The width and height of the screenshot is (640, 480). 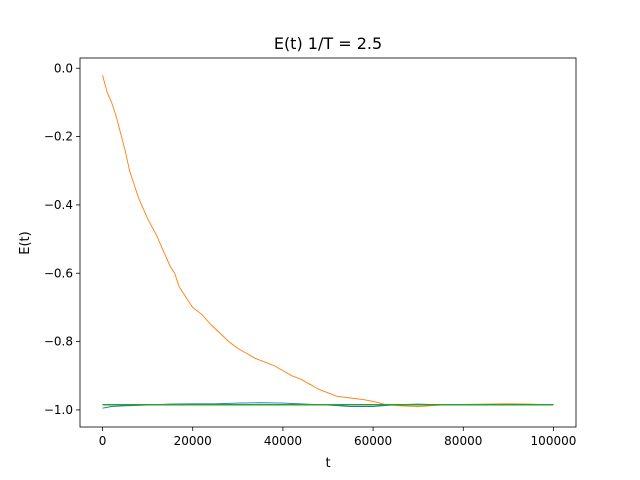 What do you see at coordinates (58, 342) in the screenshot?
I see `y-tick-label: −0.8` at bounding box center [58, 342].